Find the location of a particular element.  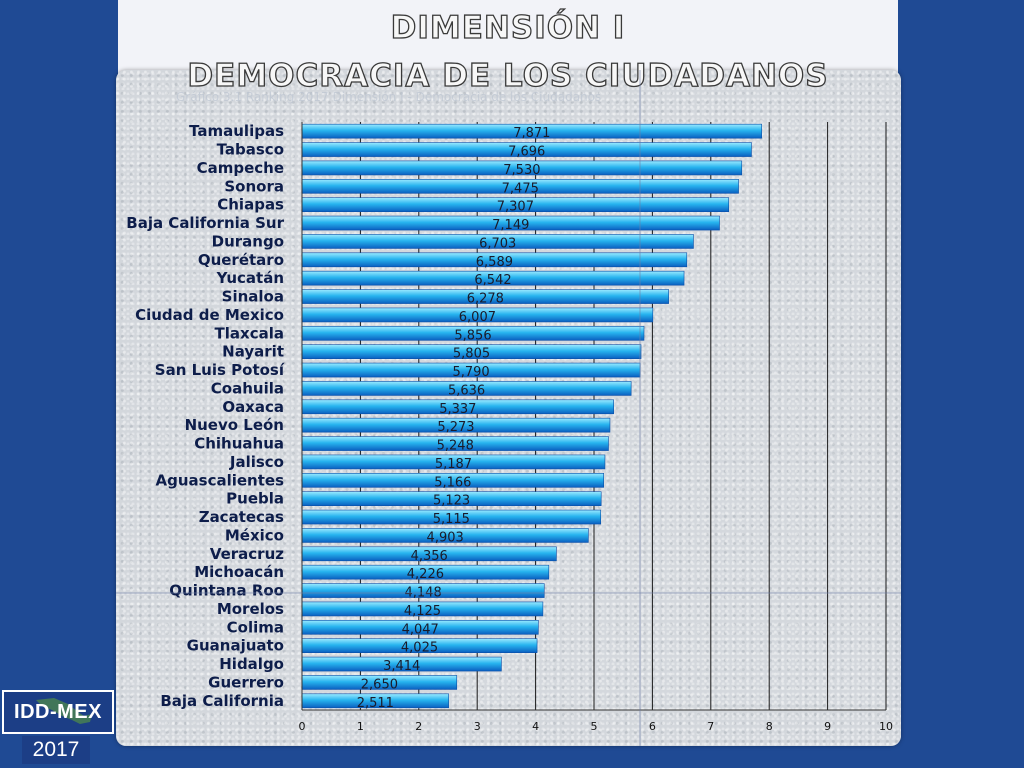

logo-text: IDD-MEX is located at coordinates (58, 711).